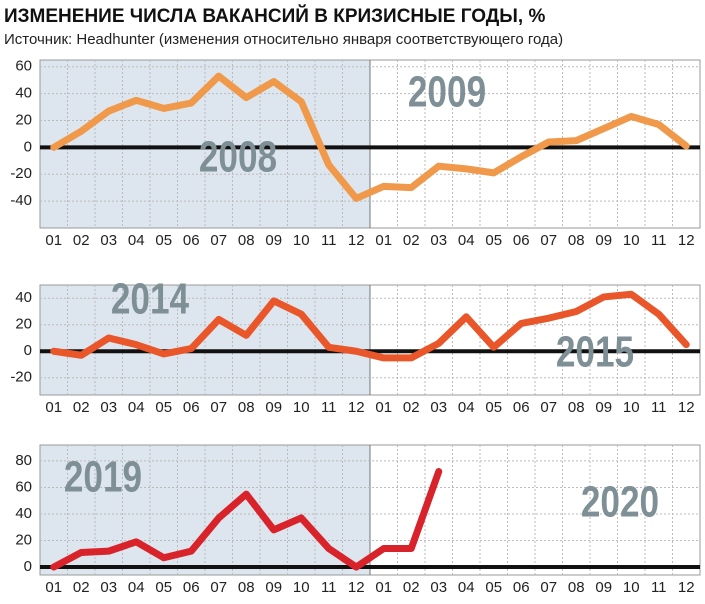 This screenshot has height=604, width=705. I want to click on plot-shade, so click(205, 340).